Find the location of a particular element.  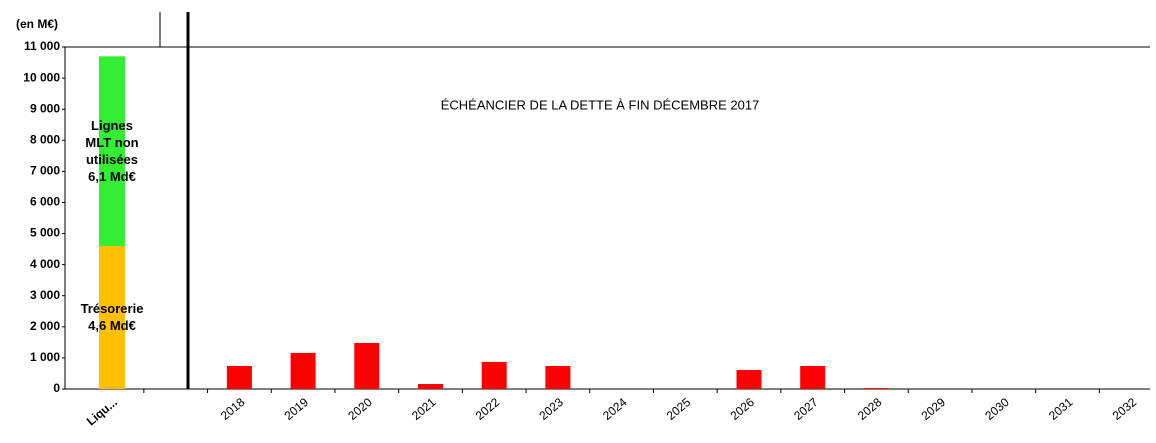

y-tick-label: 2 000 is located at coordinates (45, 326).